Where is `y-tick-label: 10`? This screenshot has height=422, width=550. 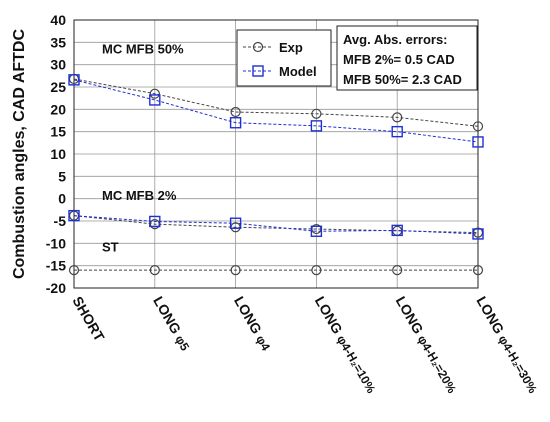 y-tick-label: 10 is located at coordinates (58, 154).